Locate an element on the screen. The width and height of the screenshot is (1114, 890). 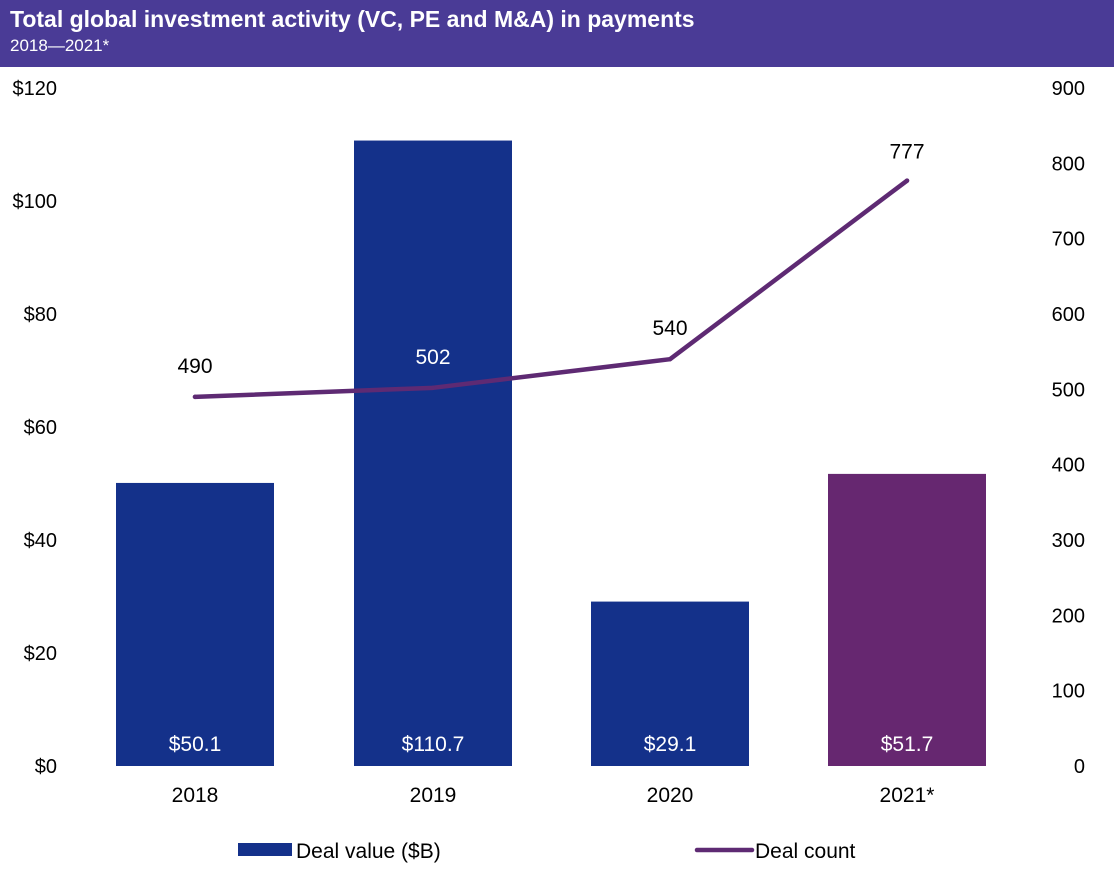
bar-value-label: $110.7 is located at coordinates (433, 744).